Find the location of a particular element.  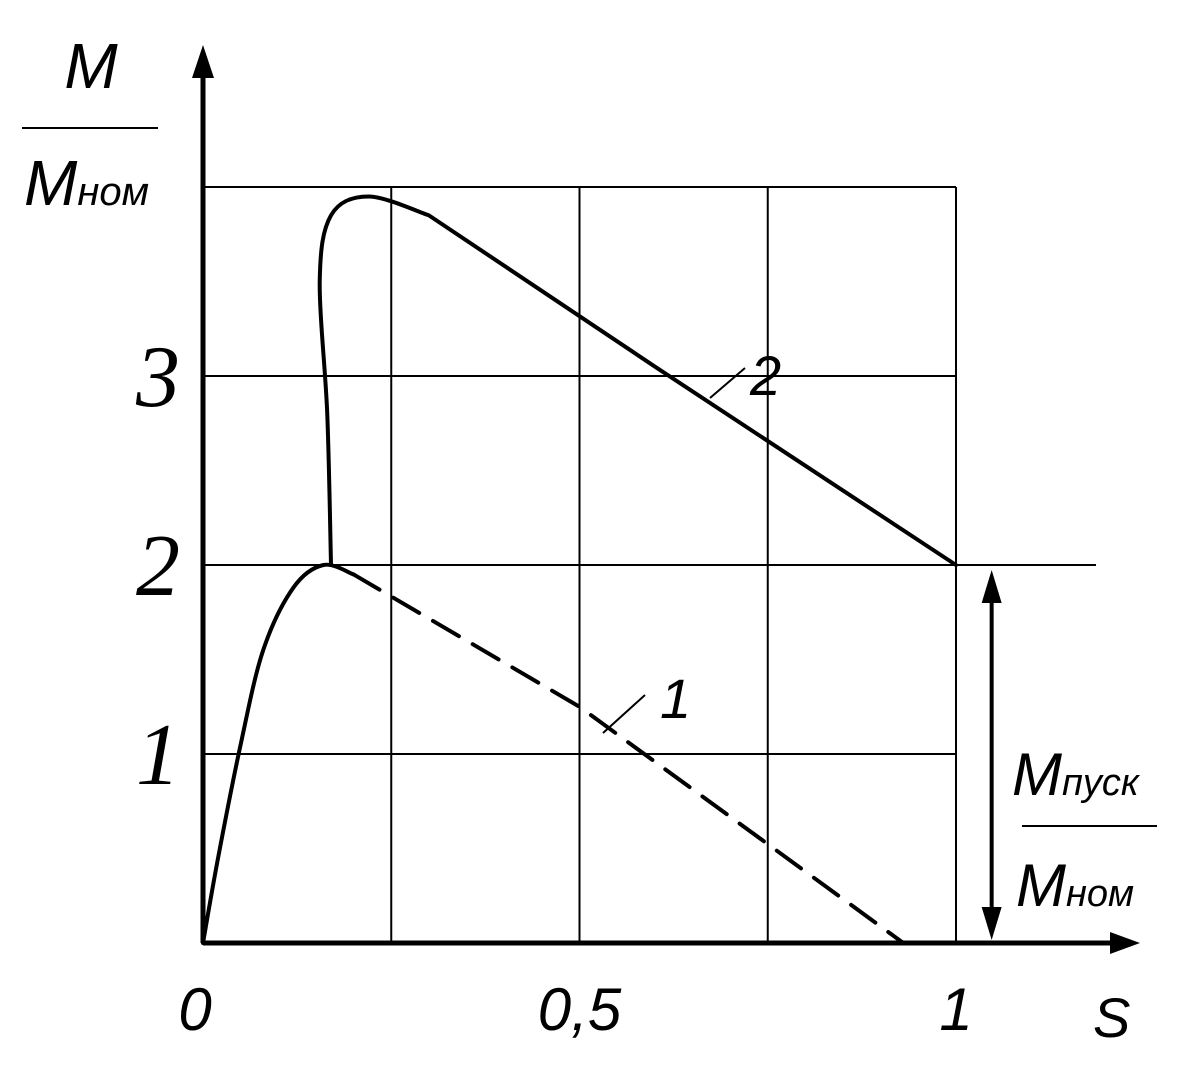

x-tick-label-0,5: 0,5 is located at coordinates (580, 1009).